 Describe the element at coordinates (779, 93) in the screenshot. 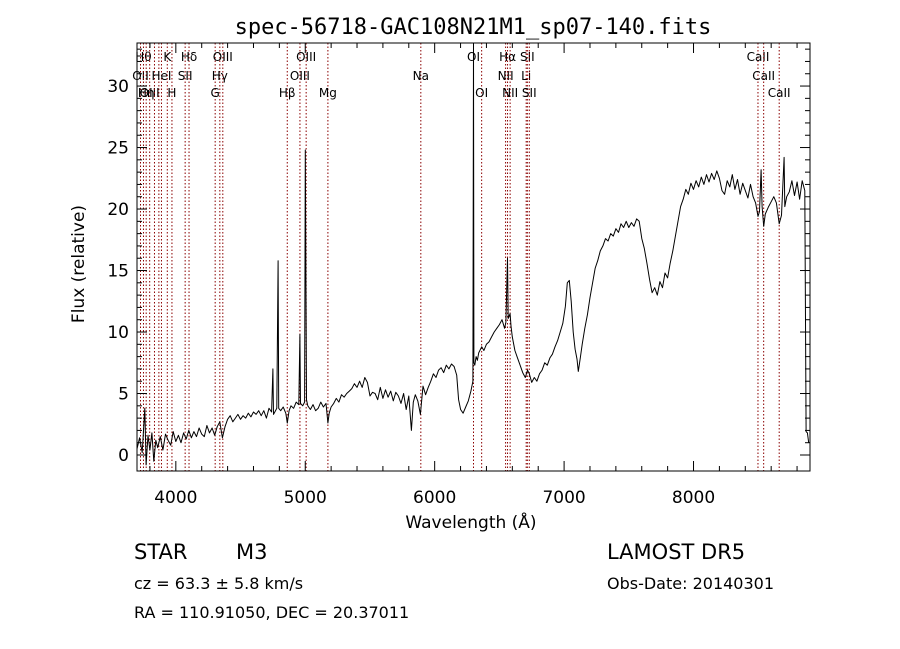

I see `marker-label-29: CaII` at that location.